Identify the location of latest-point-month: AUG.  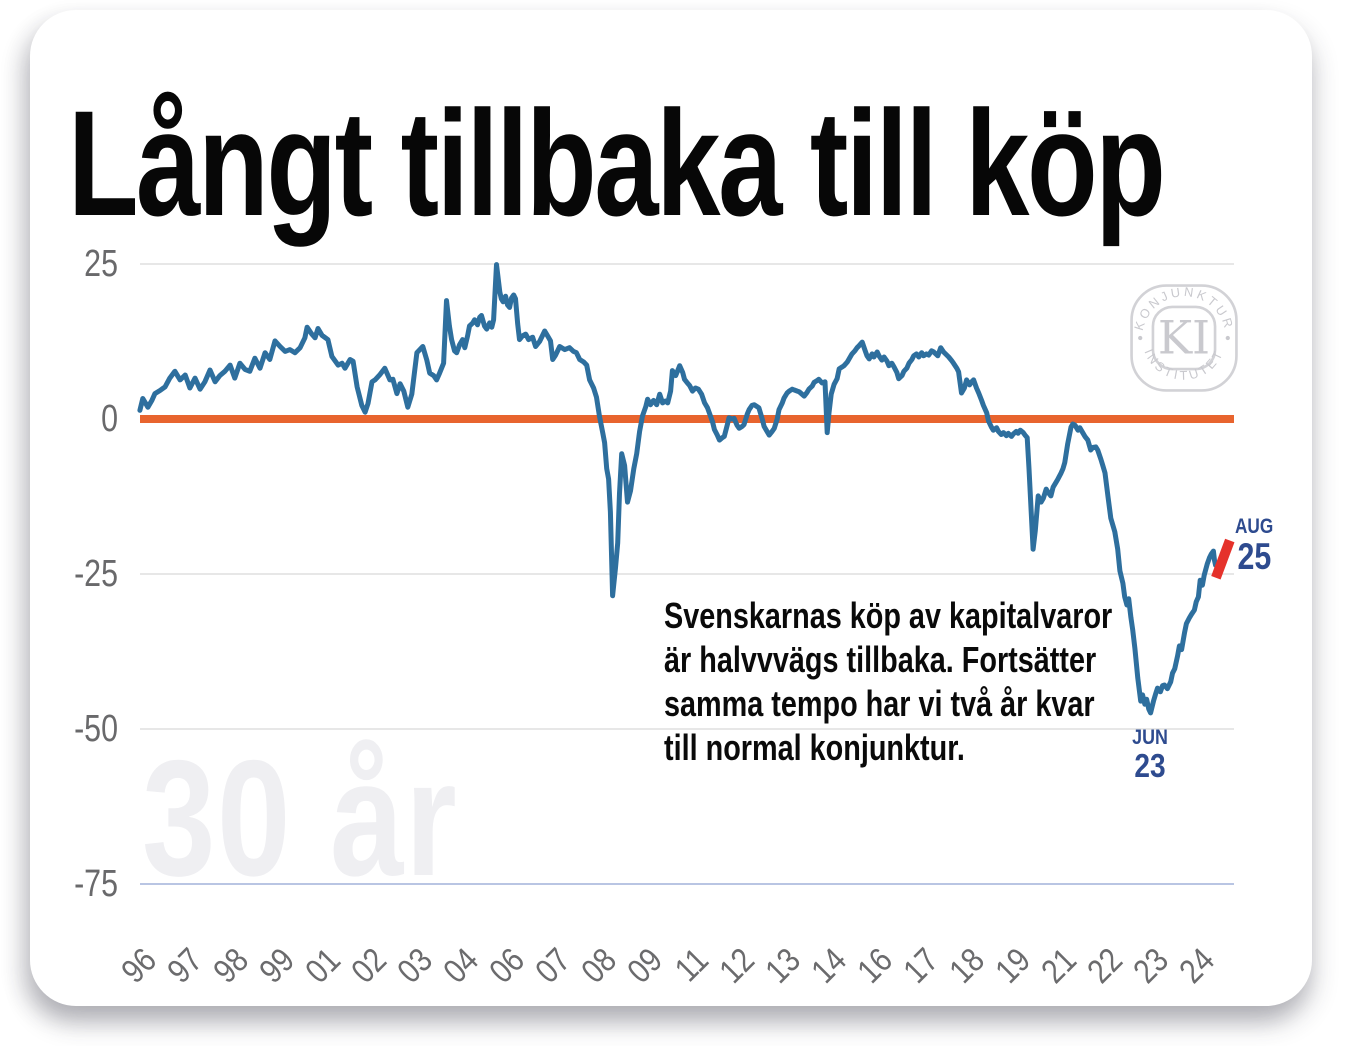
(1254, 526).